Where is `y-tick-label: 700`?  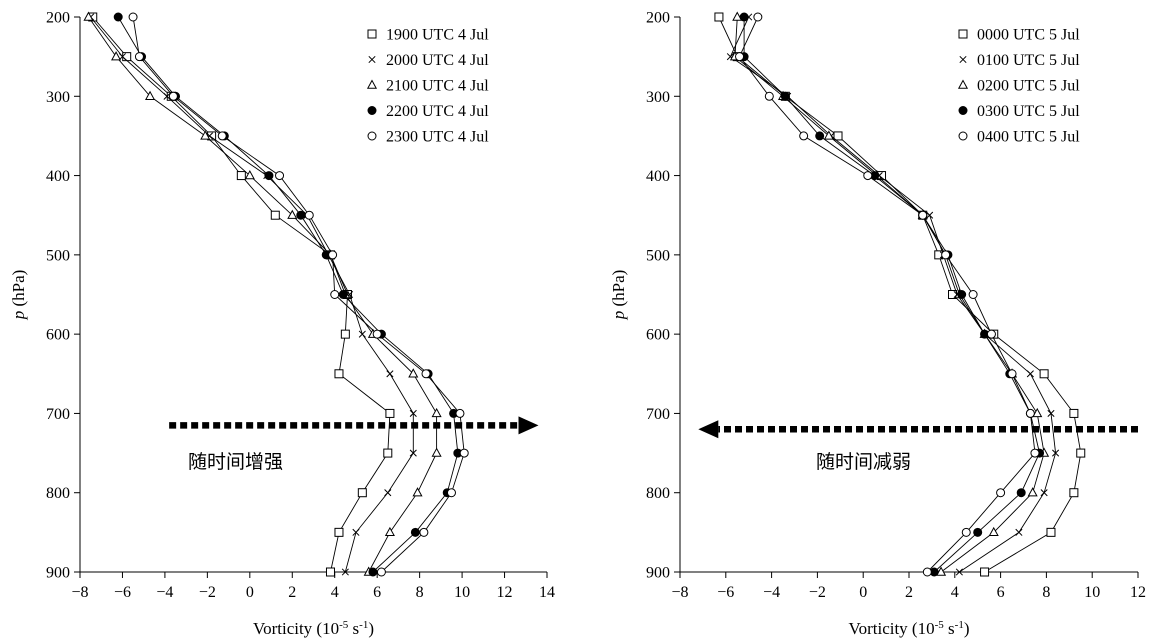 y-tick-label: 700 is located at coordinates (658, 414).